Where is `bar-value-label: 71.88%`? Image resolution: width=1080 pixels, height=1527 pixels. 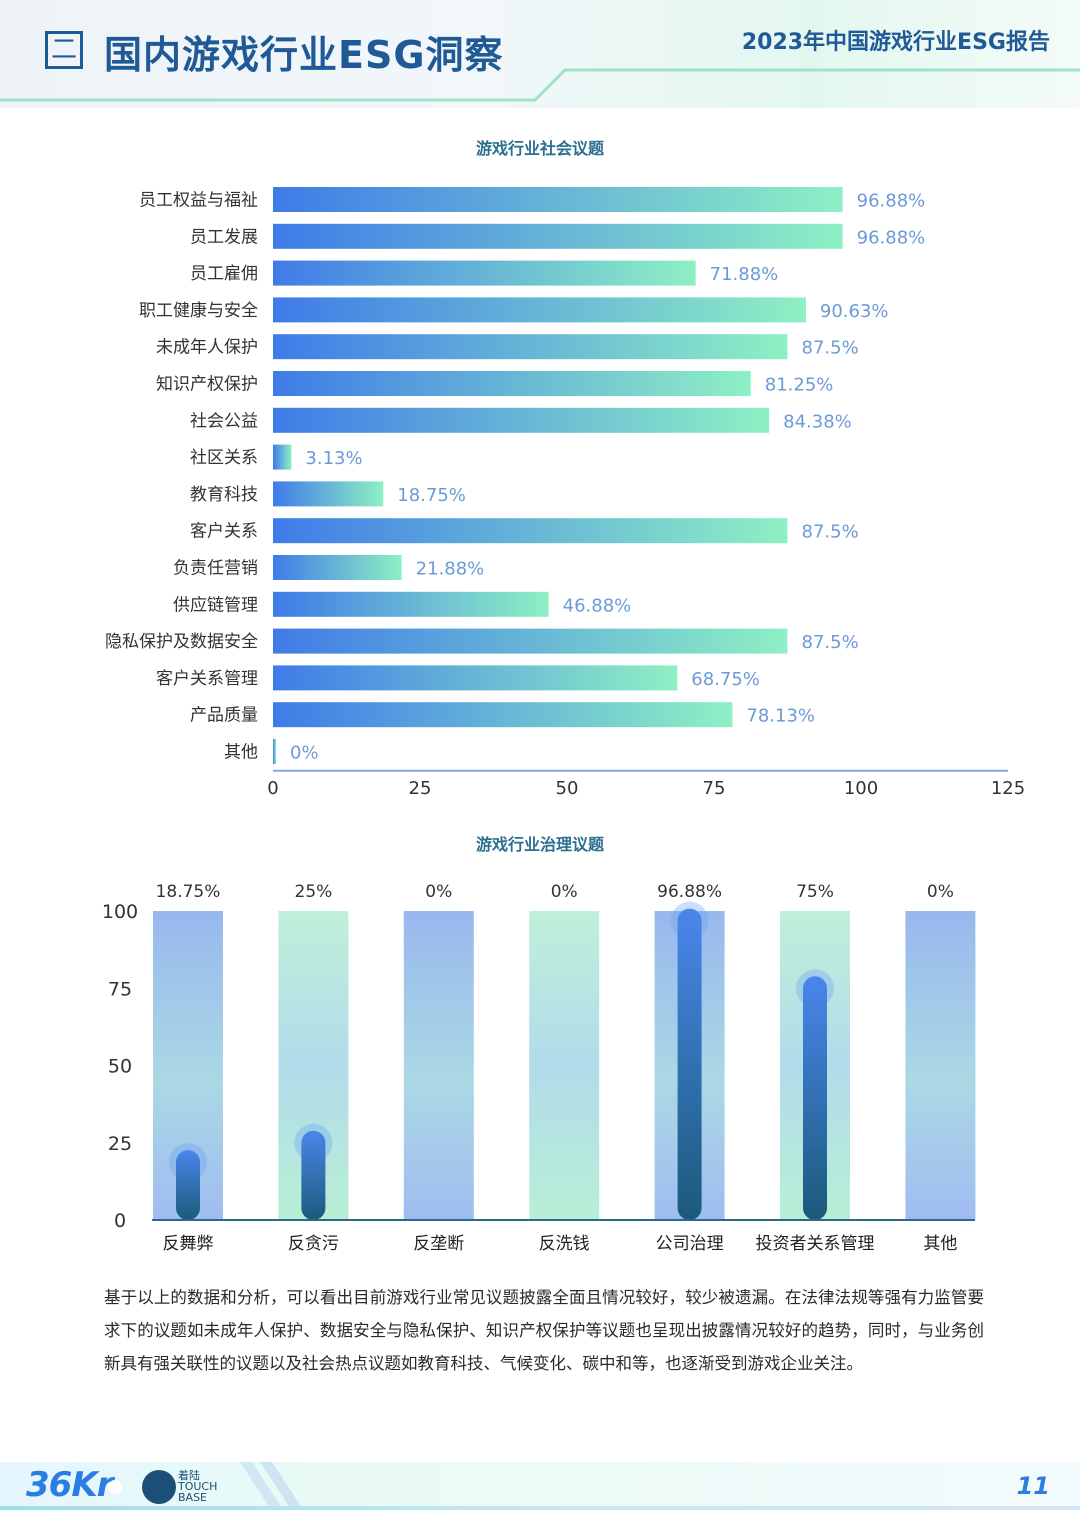
bar-value-label: 71.88% is located at coordinates (744, 274).